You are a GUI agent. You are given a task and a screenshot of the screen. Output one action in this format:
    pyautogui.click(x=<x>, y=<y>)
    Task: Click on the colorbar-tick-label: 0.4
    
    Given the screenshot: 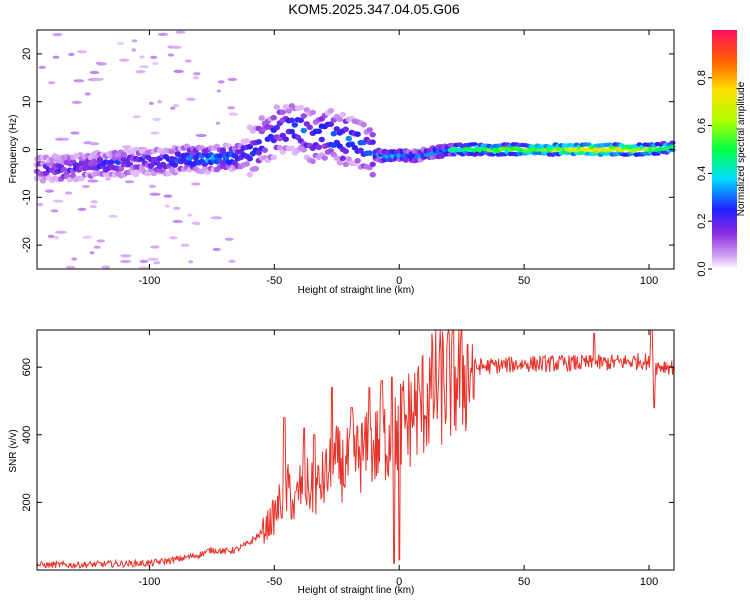 What is the action you would take?
    pyautogui.click(x=702, y=173)
    